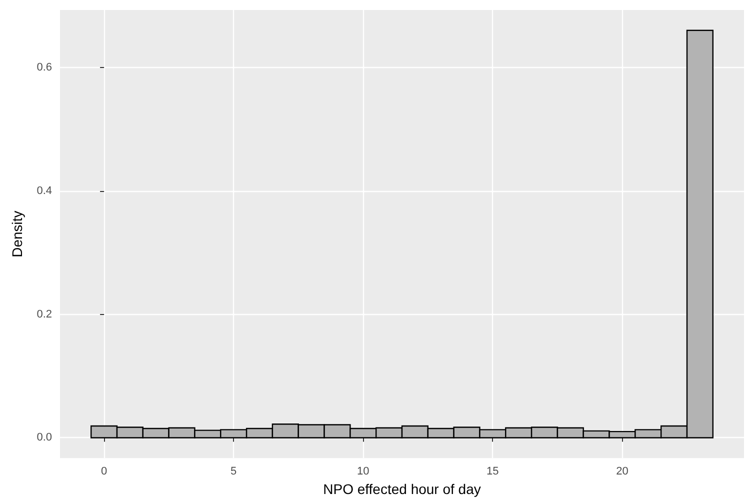 The width and height of the screenshot is (747, 501). I want to click on y-axis-title: Density, so click(17, 234).